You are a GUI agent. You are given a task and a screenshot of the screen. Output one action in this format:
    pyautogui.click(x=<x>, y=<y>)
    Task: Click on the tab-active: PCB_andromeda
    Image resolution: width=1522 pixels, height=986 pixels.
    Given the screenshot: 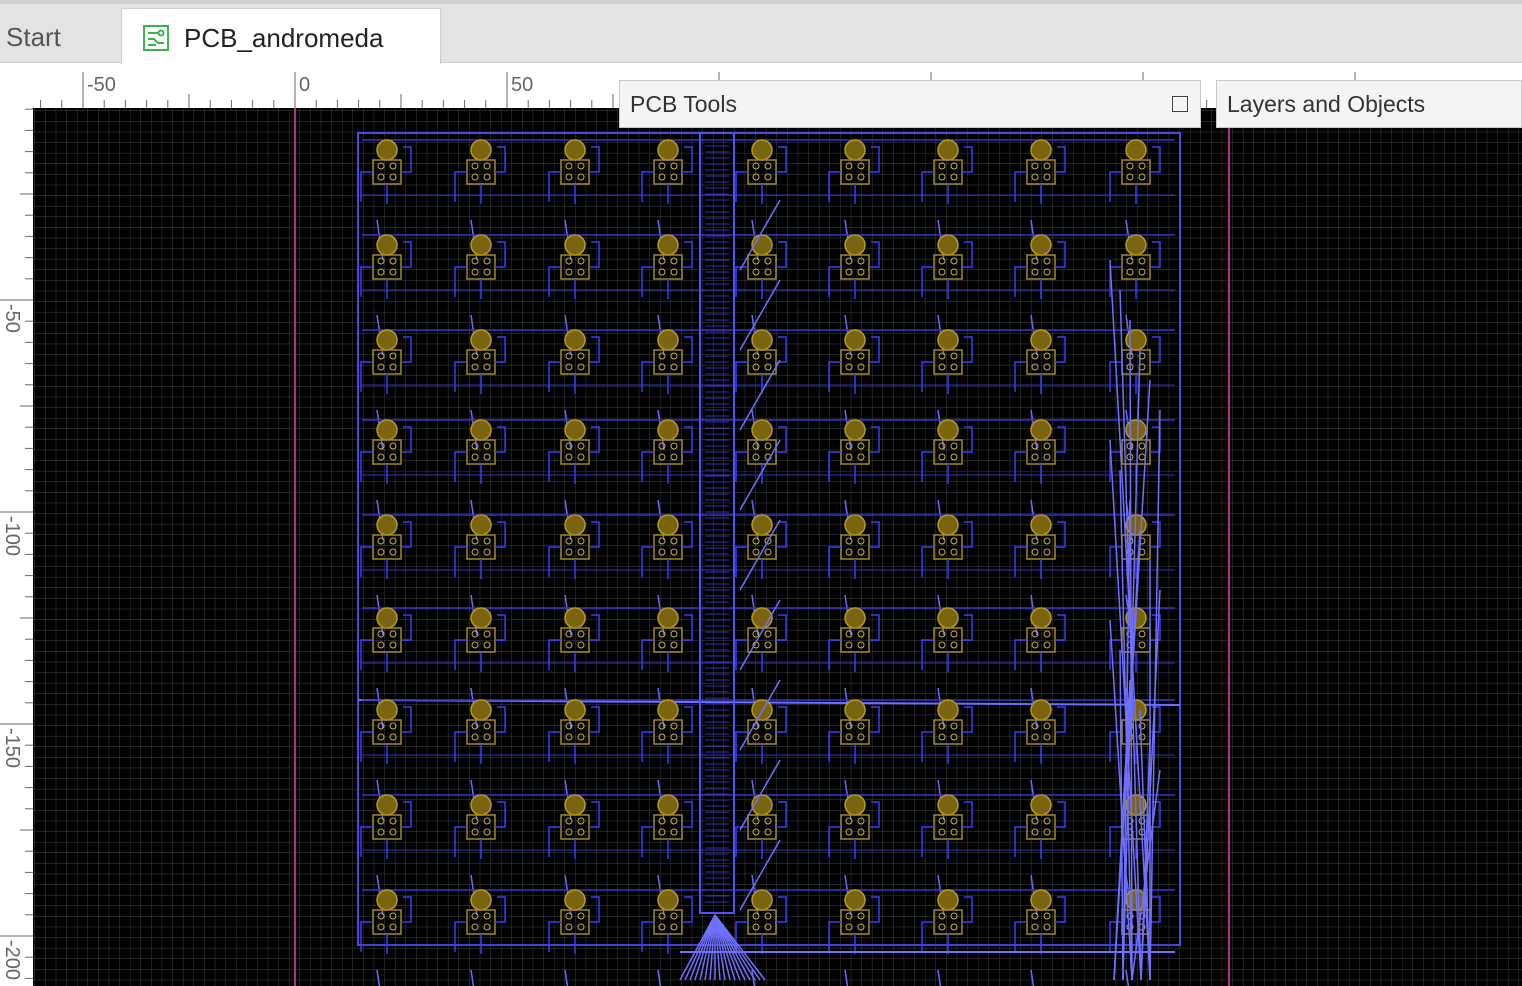 What is the action you would take?
    pyautogui.click(x=281, y=37)
    